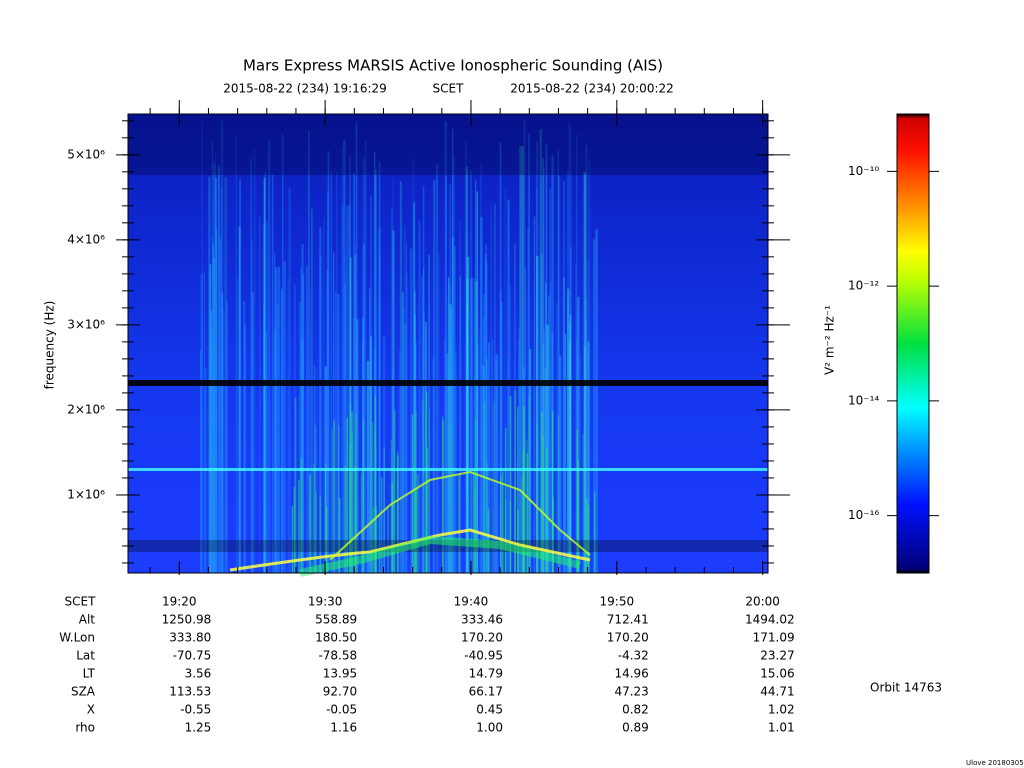 The width and height of the screenshot is (1024, 768). What do you see at coordinates (343, 728) in the screenshot?
I see `ephemeris-value: 1.16` at bounding box center [343, 728].